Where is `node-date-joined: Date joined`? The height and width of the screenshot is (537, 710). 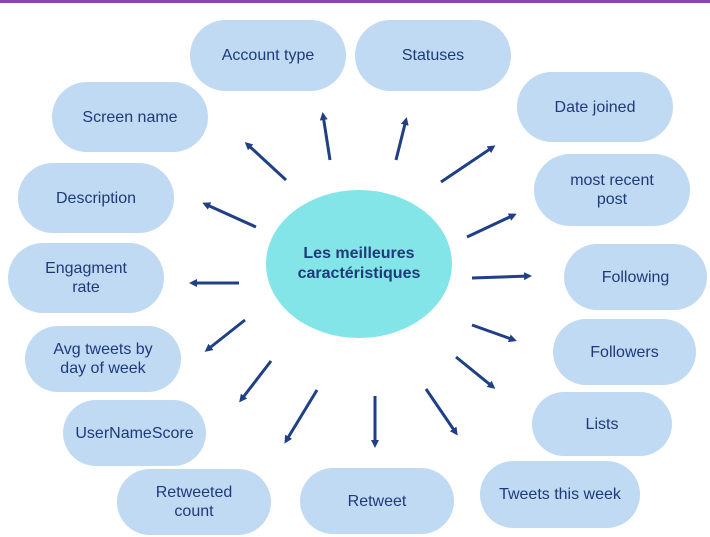
node-date-joined: Date joined is located at coordinates (595, 107).